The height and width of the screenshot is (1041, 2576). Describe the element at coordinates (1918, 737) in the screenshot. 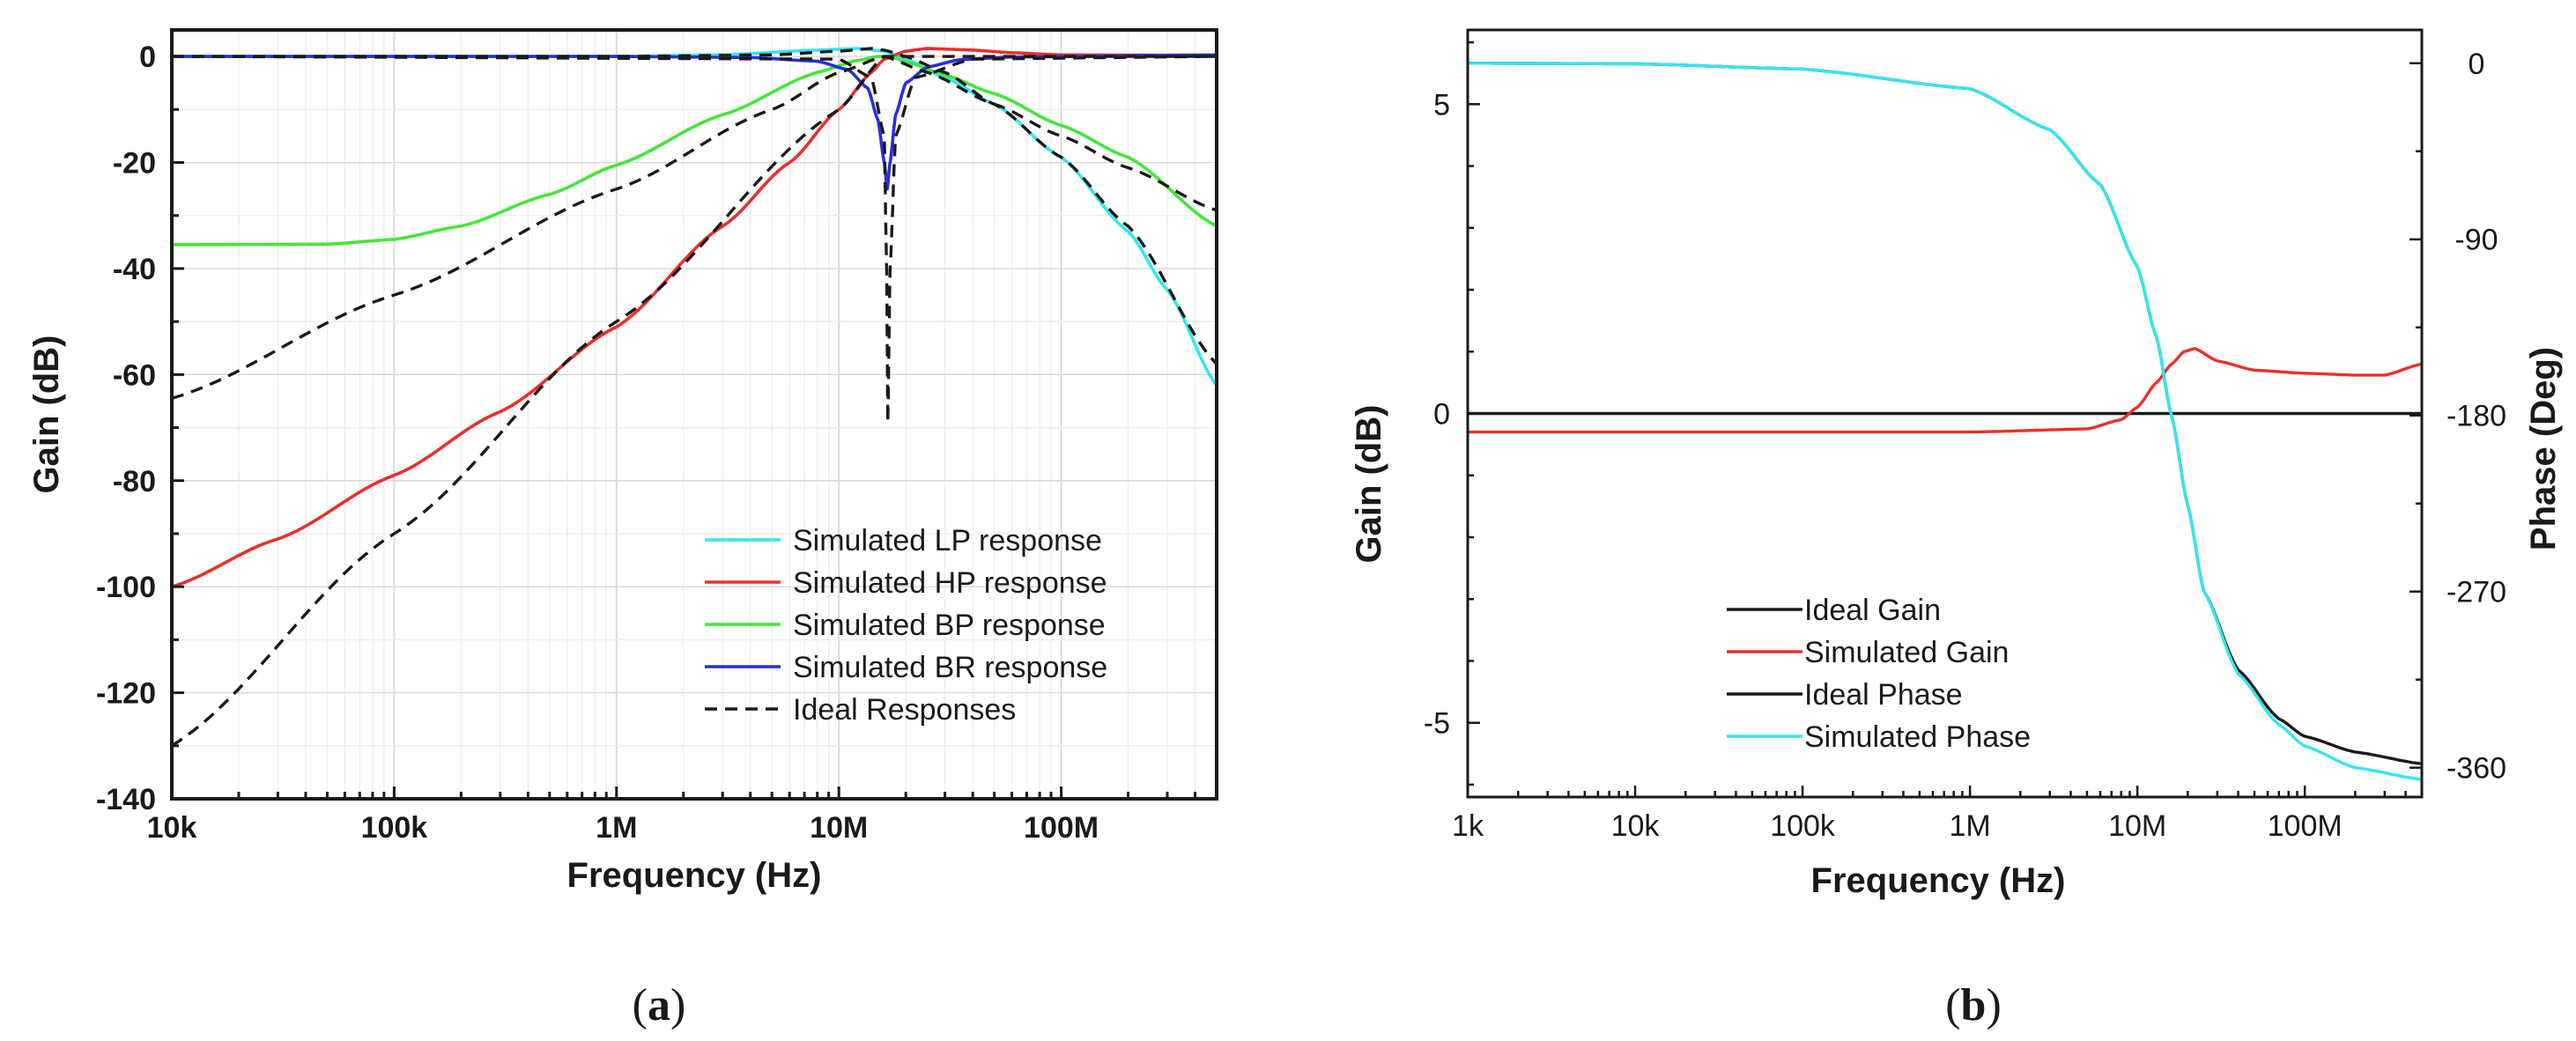

I see `legend-label-simulated-phase: Simulated Phase` at that location.